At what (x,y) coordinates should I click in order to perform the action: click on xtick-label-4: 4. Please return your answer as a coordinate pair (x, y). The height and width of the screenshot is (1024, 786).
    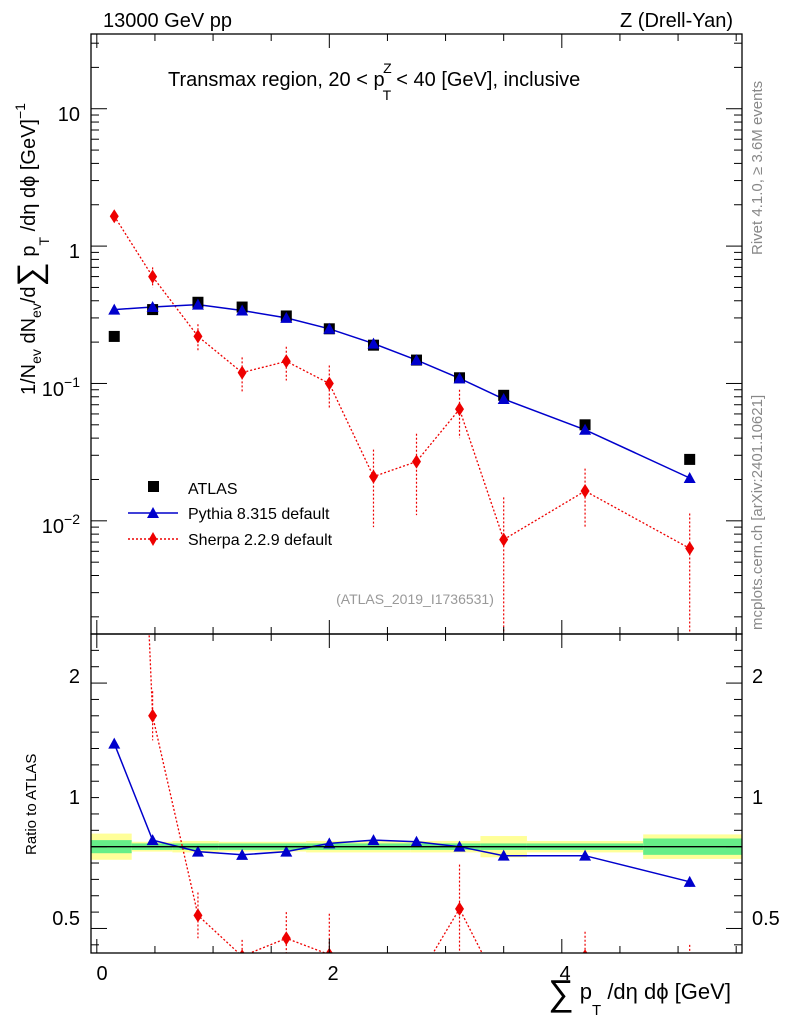
    Looking at the image, I should click on (564, 974).